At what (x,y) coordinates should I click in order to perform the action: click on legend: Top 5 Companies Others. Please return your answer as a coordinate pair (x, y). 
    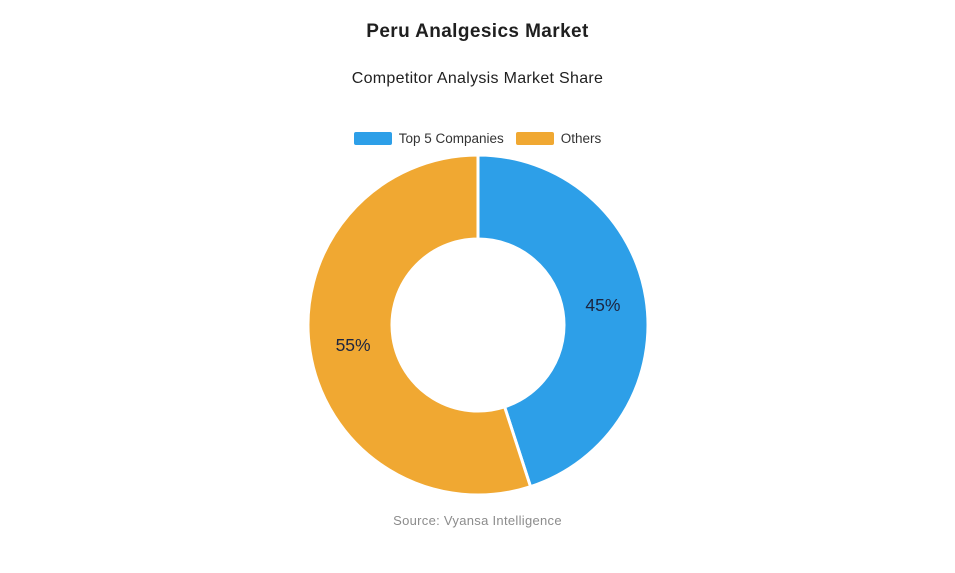
    Looking at the image, I should click on (477, 138).